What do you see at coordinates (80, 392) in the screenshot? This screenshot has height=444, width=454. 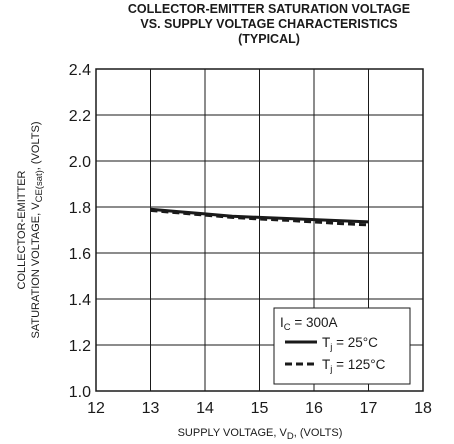 I see `y-tick-label: 1.0` at bounding box center [80, 392].